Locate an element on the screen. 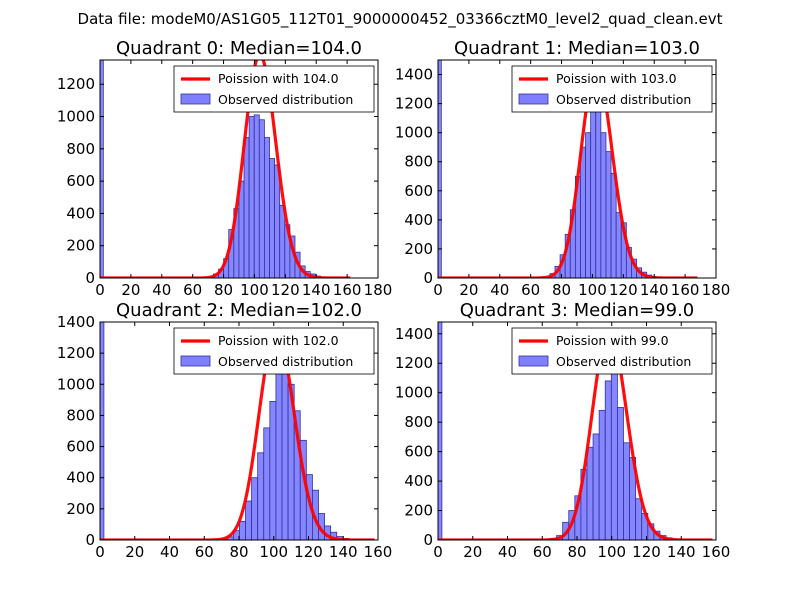 The image size is (800, 600). poisson-curve is located at coordinates (576, 434).